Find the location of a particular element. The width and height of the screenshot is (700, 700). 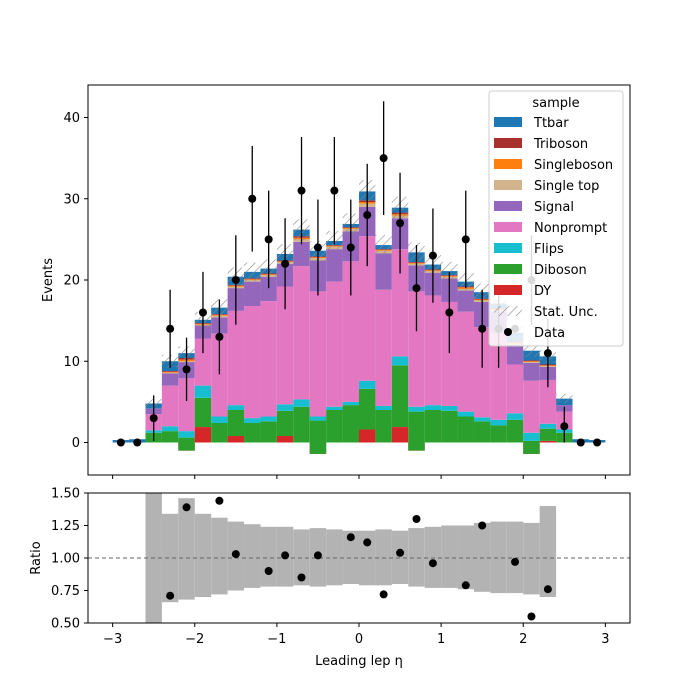

legend-label-10: Data is located at coordinates (549, 333).